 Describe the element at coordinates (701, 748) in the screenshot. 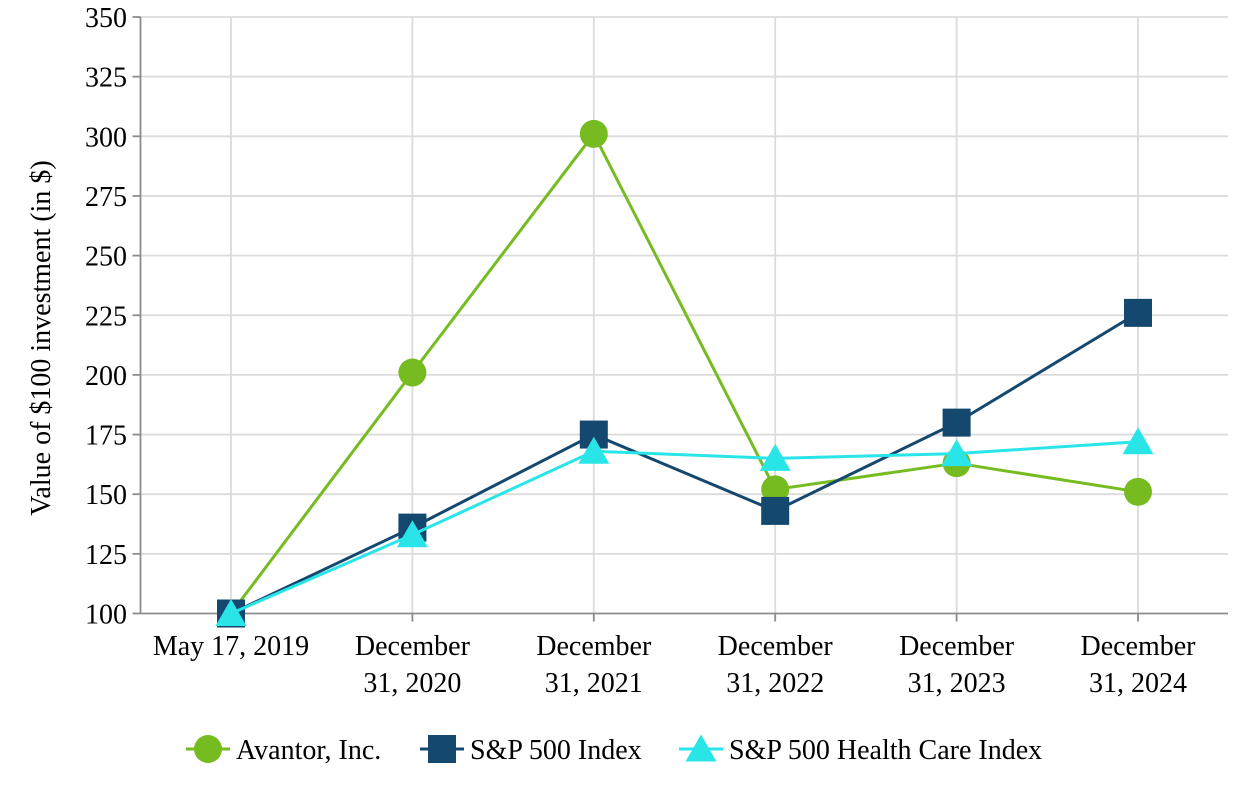

I see `legend-triangle-marker` at that location.